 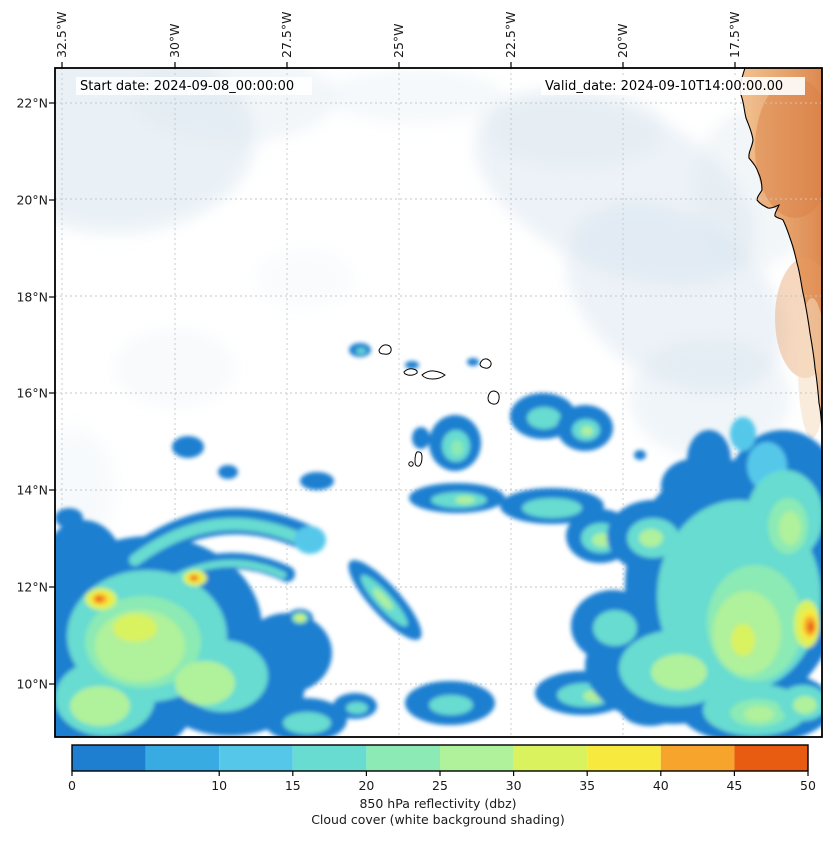 What do you see at coordinates (734, 785) in the screenshot?
I see `colorbar-tick-label: 45` at bounding box center [734, 785].